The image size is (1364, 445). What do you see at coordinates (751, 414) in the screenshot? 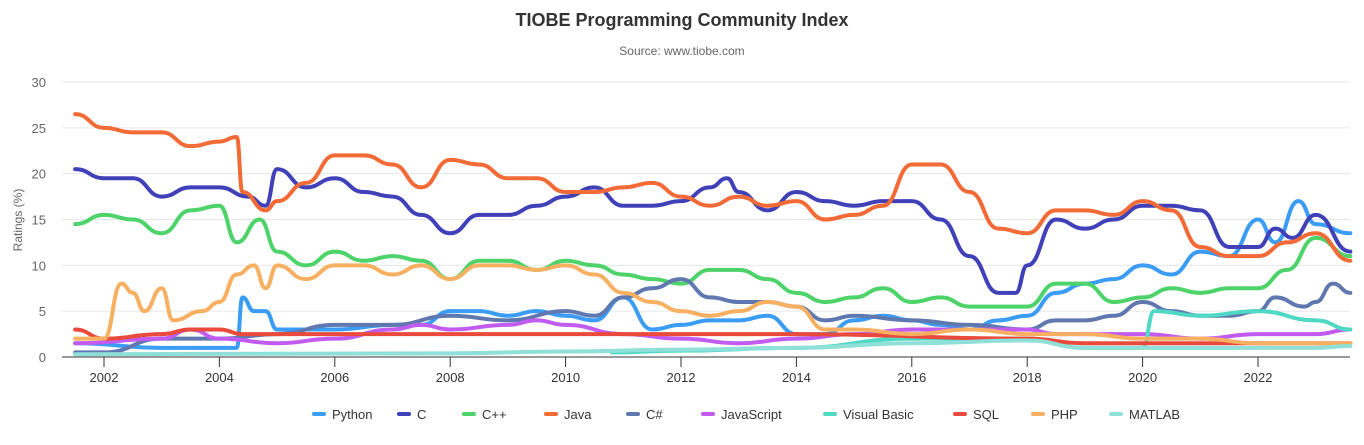
I see `legend-label: JavaScript` at bounding box center [751, 414].